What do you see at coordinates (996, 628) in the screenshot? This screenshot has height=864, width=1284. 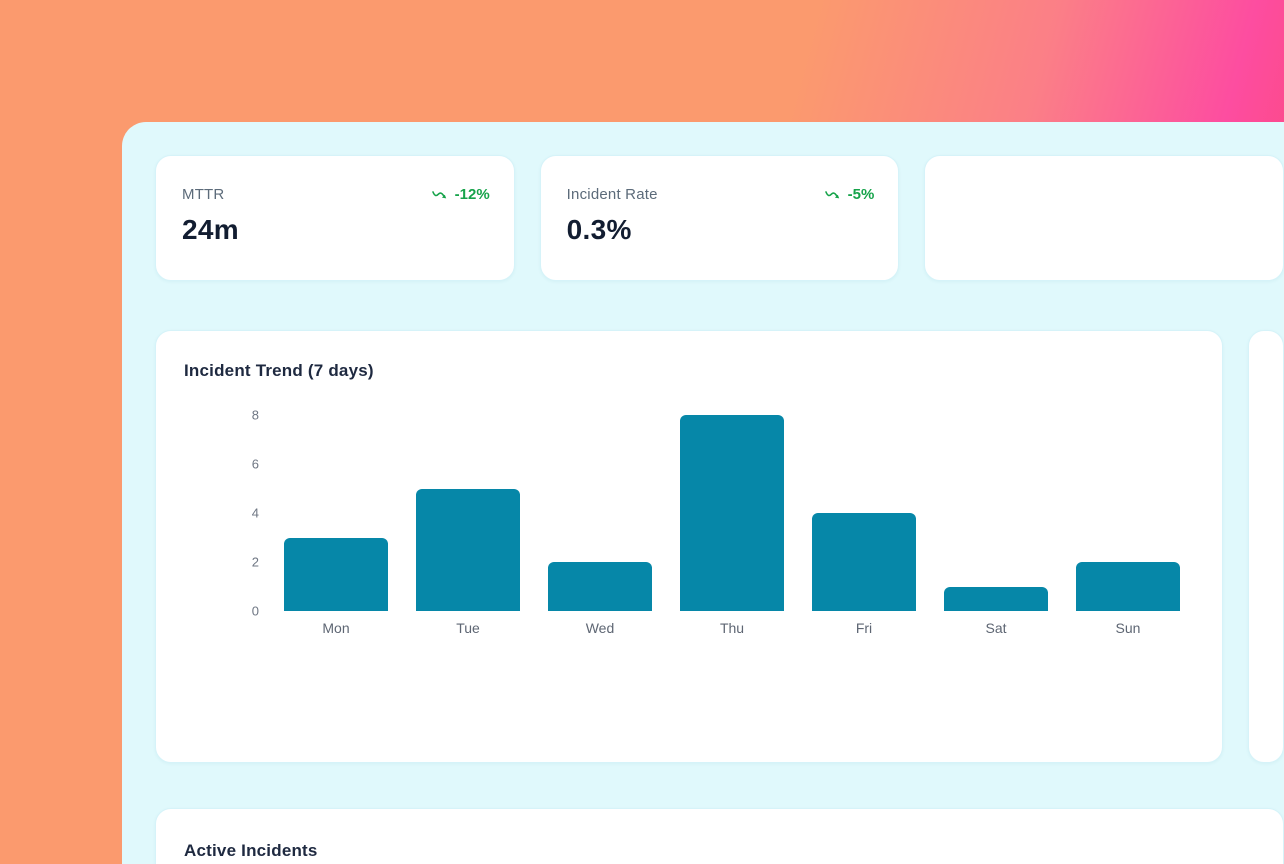 I see `x-tick-label: Sat` at bounding box center [996, 628].